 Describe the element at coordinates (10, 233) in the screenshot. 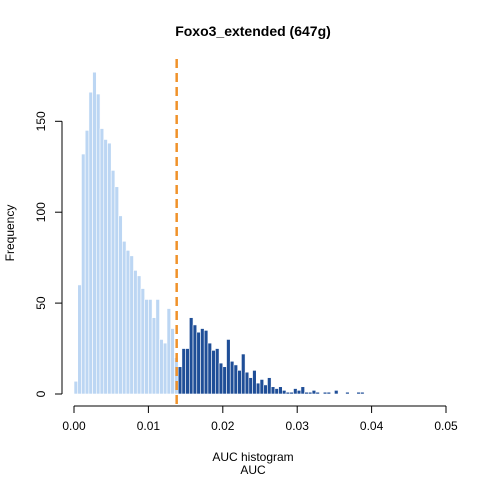

I see `y-axis-label: Frequency` at that location.